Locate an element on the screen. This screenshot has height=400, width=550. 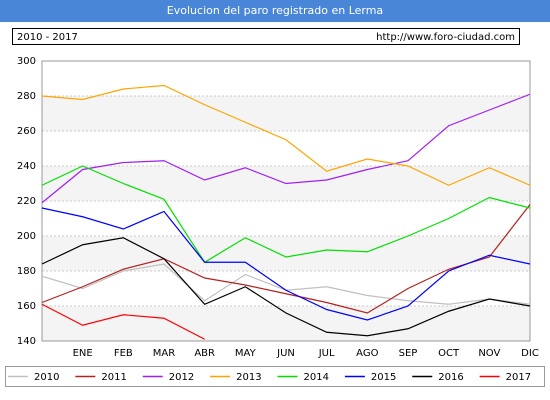
y-tick-label: 280 is located at coordinates (26, 96).